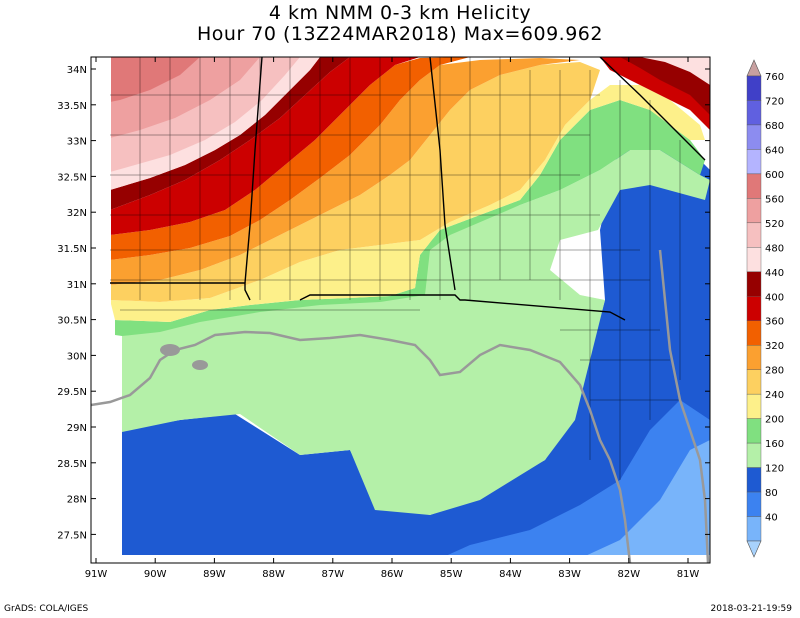 The width and height of the screenshot is (800, 618). Describe the element at coordinates (96, 574) in the screenshot. I see `lon-tick-label: 91W` at that location.